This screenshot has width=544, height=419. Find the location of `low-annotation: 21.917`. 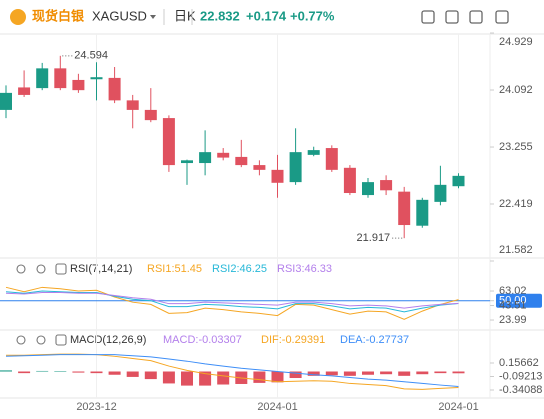

low-annotation: 21.917 is located at coordinates (374, 238).